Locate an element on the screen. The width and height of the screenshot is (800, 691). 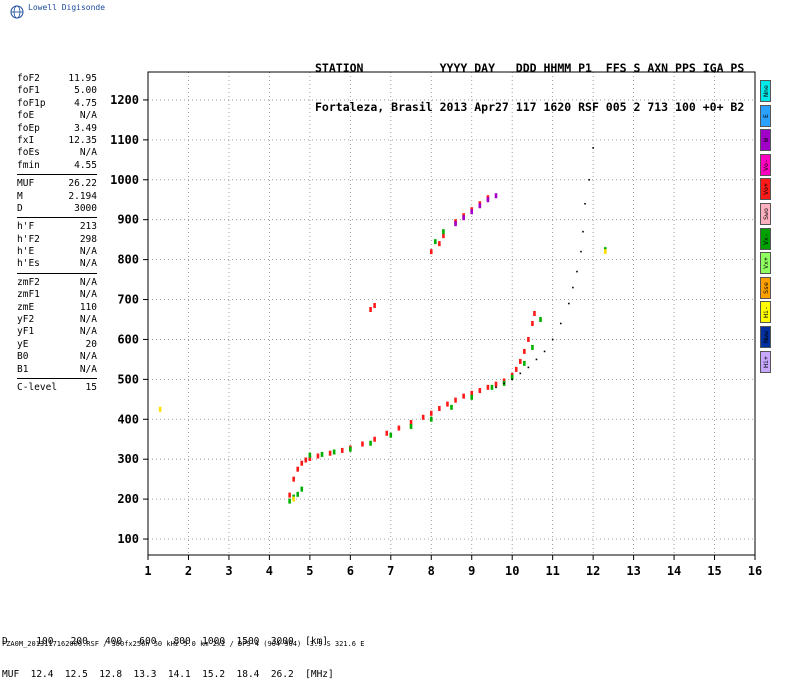
param-row: zmF2 N/A is located at coordinates (57, 283).